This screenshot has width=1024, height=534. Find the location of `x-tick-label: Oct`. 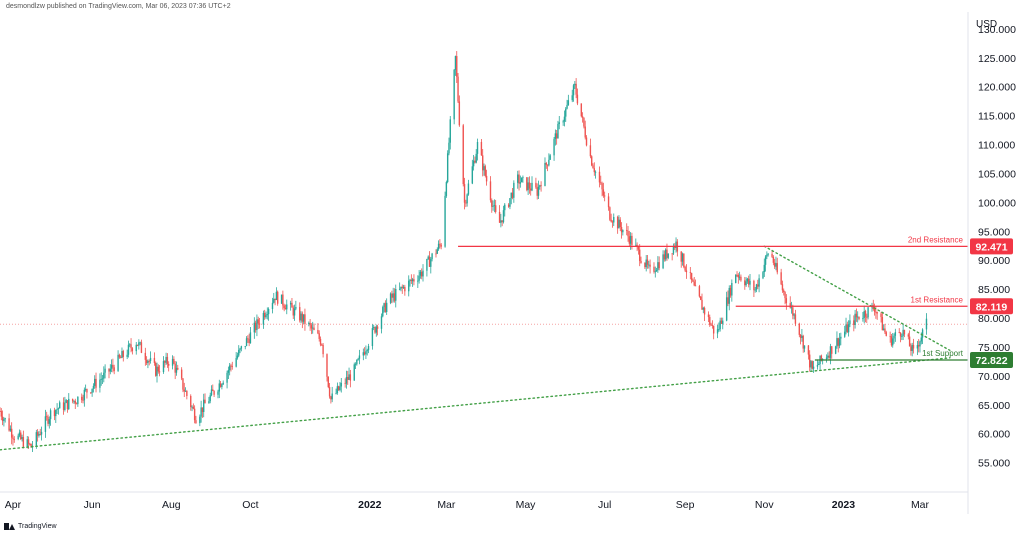

x-tick-label: Oct is located at coordinates (250, 505).